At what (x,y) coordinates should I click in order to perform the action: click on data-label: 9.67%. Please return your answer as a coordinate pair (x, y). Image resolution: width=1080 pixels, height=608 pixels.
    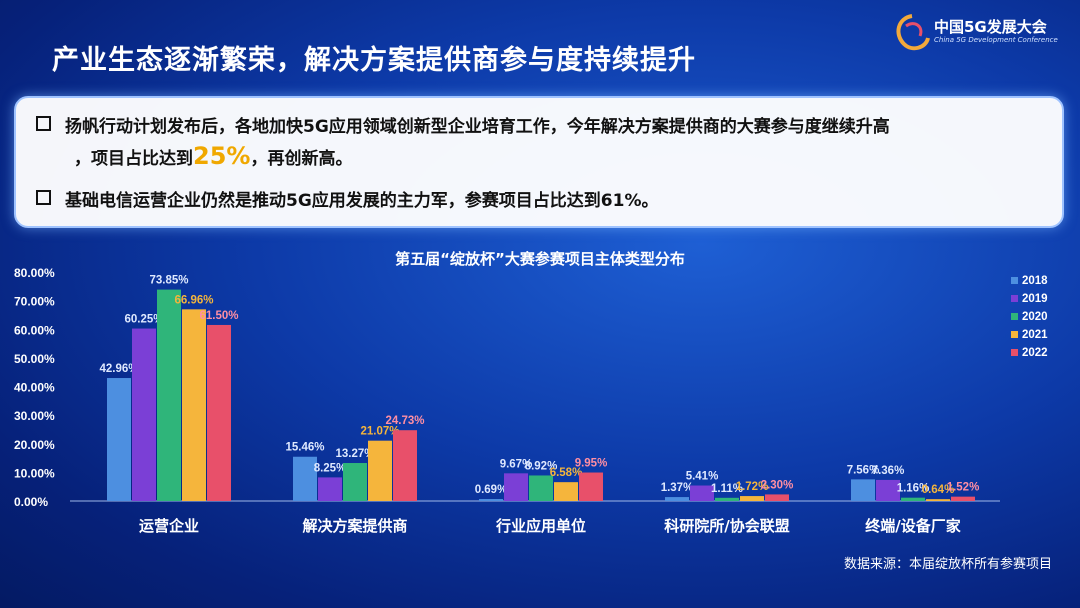
    Looking at the image, I should click on (516, 464).